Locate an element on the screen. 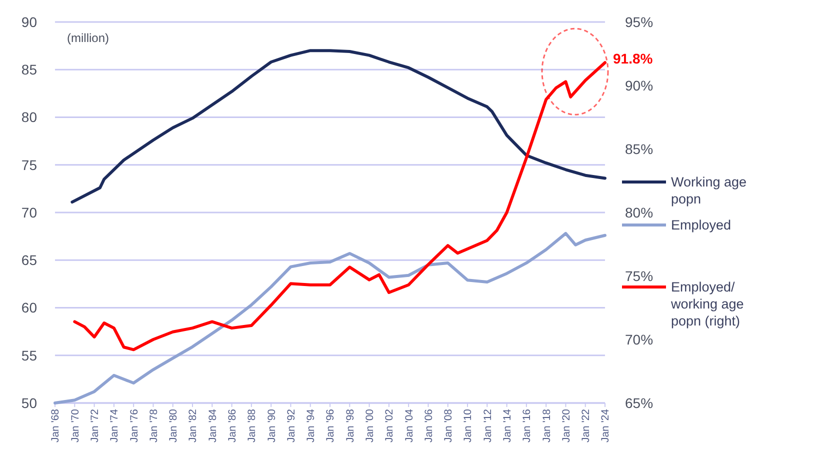 The height and width of the screenshot is (469, 828). legend-label: Employed/ working age popn (right) is located at coordinates (707, 304).